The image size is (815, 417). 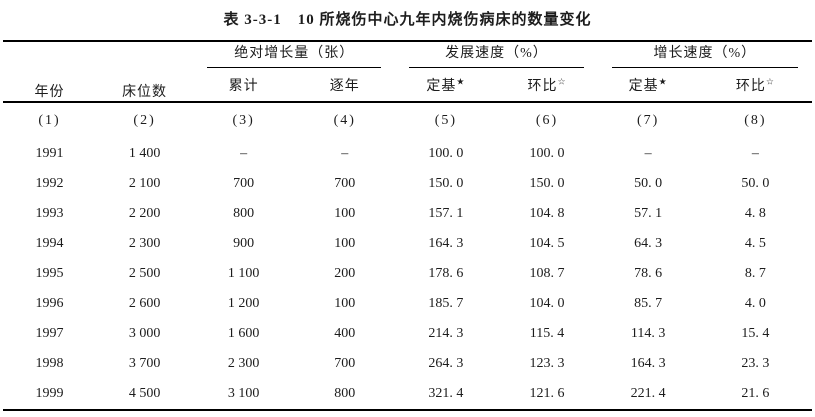 I want to click on header-group-development-speed: 发展速度（%）, so click(x=496, y=54).